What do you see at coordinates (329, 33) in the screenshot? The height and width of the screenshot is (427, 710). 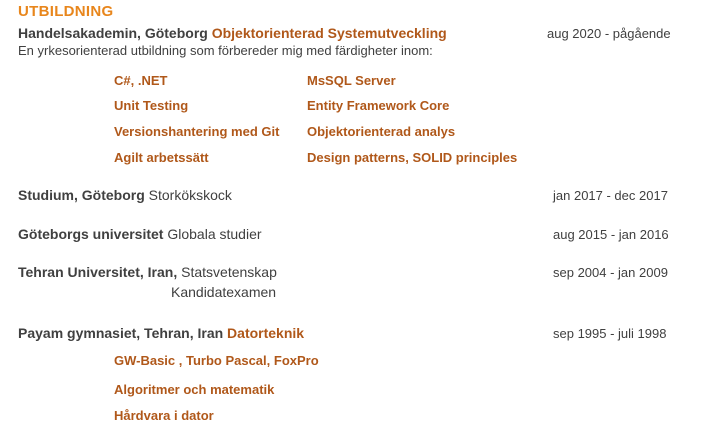 I see `program: Objektorienterad Systemutveckling` at bounding box center [329, 33].